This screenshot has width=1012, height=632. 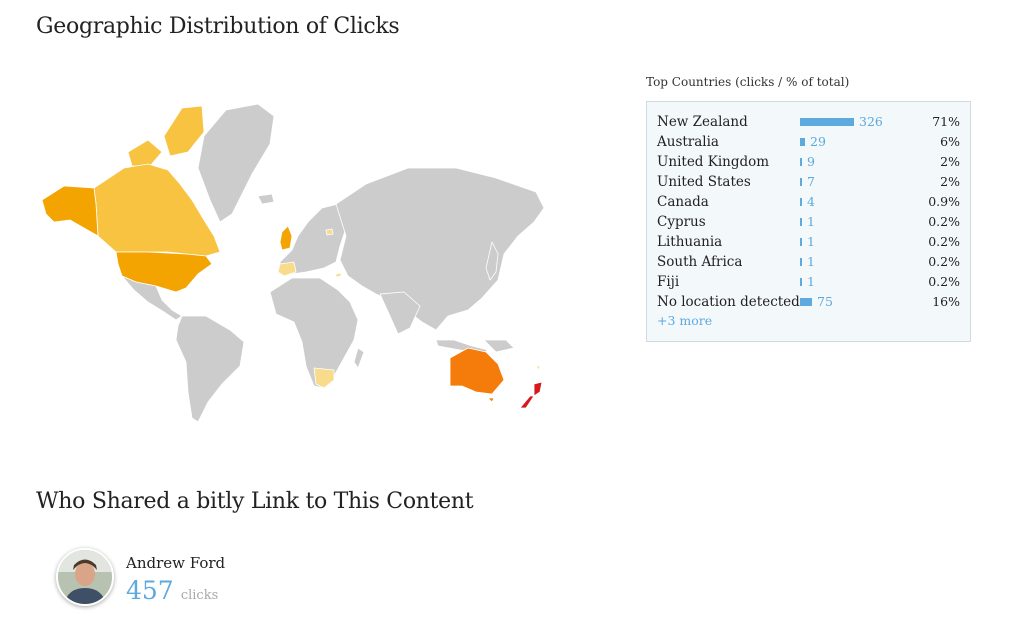 I want to click on country-name: South Africa, so click(x=700, y=262).